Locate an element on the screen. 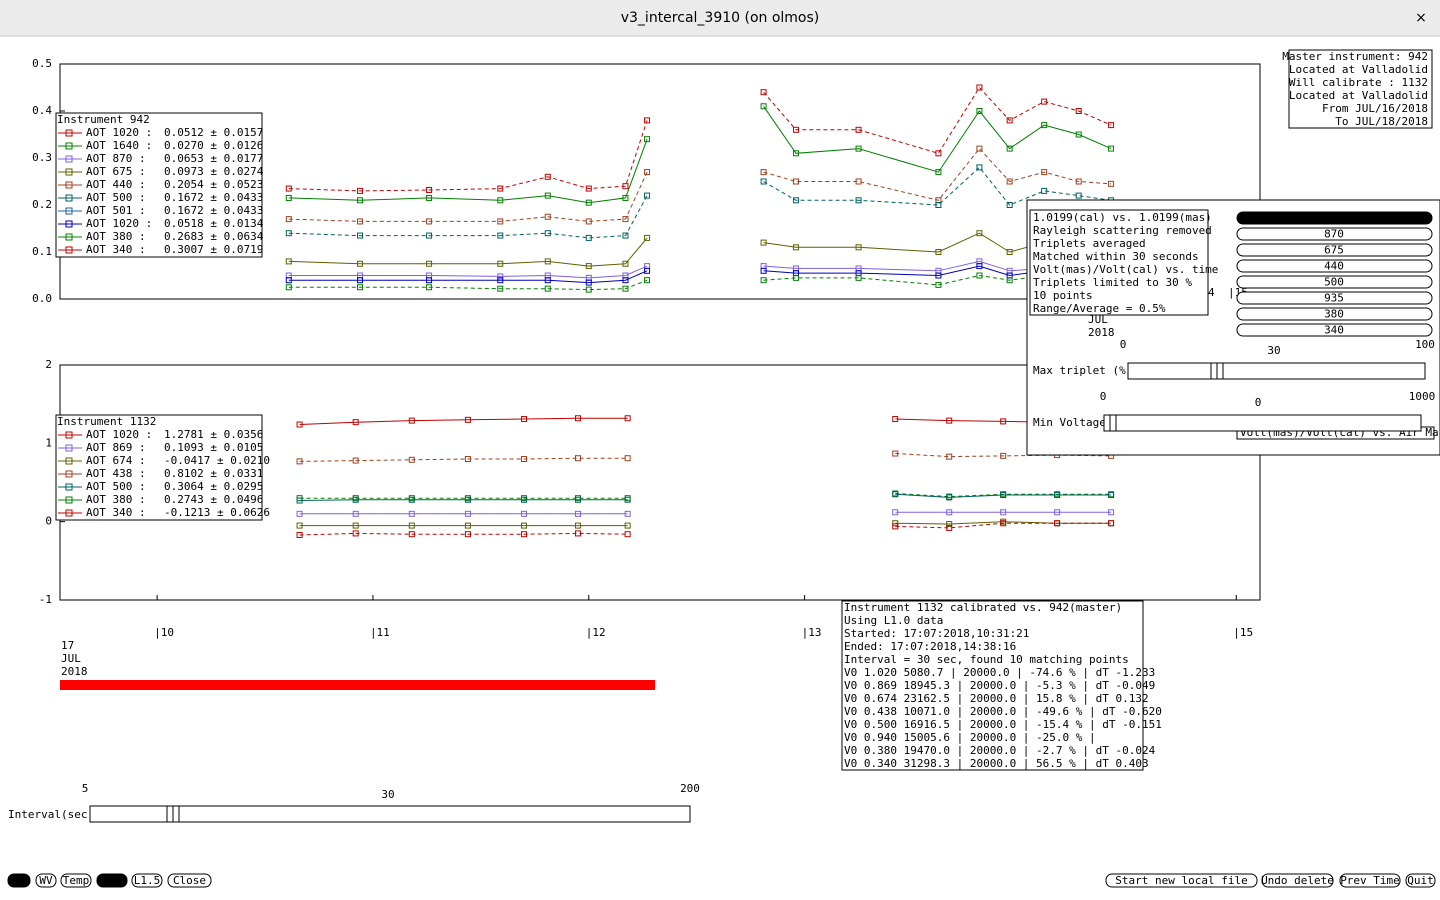 Image resolution: width=1440 pixels, height=900 pixels. legend-stats: 0.3064 ± 0.0295 is located at coordinates (213, 486).